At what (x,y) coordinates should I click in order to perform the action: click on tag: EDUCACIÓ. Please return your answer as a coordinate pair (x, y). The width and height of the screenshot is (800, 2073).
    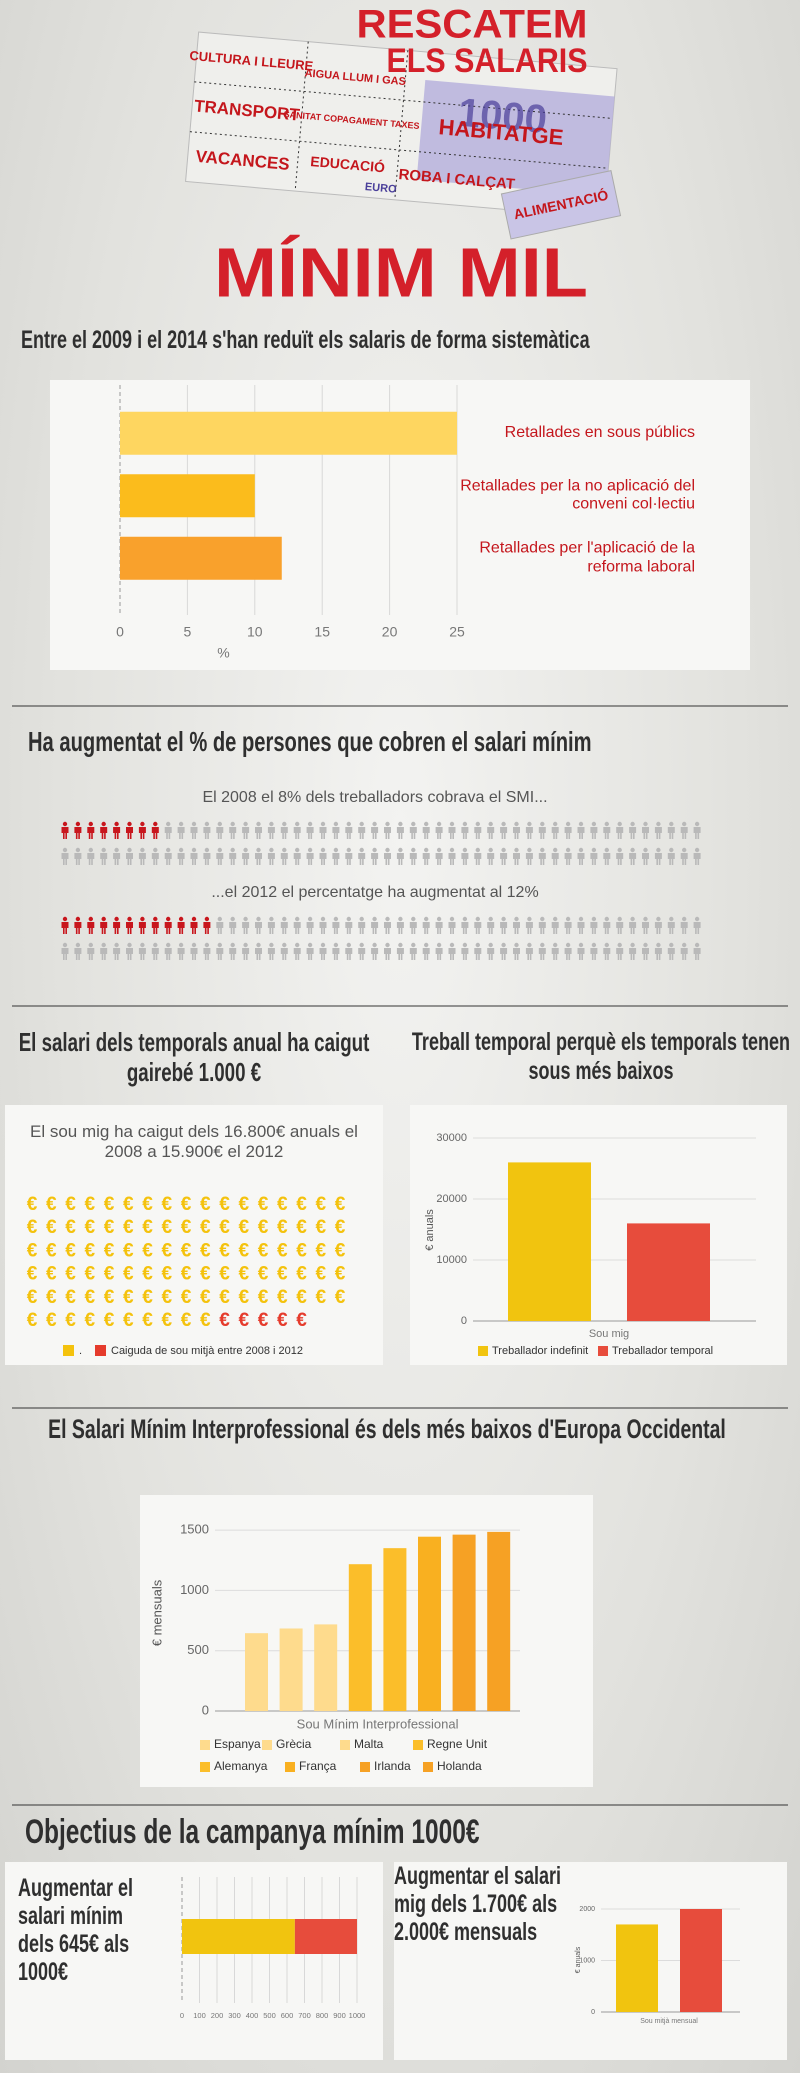
    Looking at the image, I should click on (348, 163).